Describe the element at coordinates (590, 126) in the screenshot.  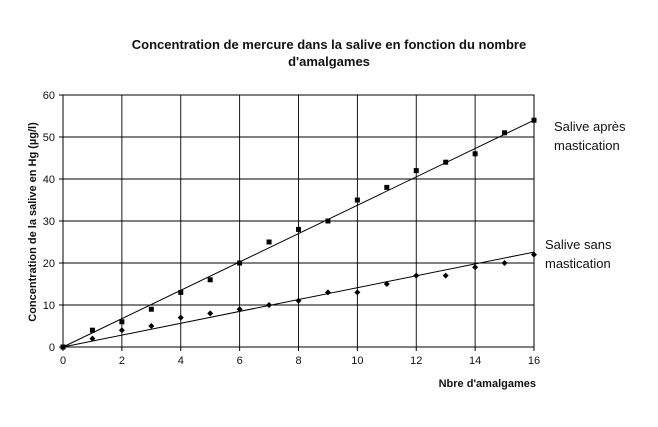
I see `annotation-apres-line1: Salive après` at that location.